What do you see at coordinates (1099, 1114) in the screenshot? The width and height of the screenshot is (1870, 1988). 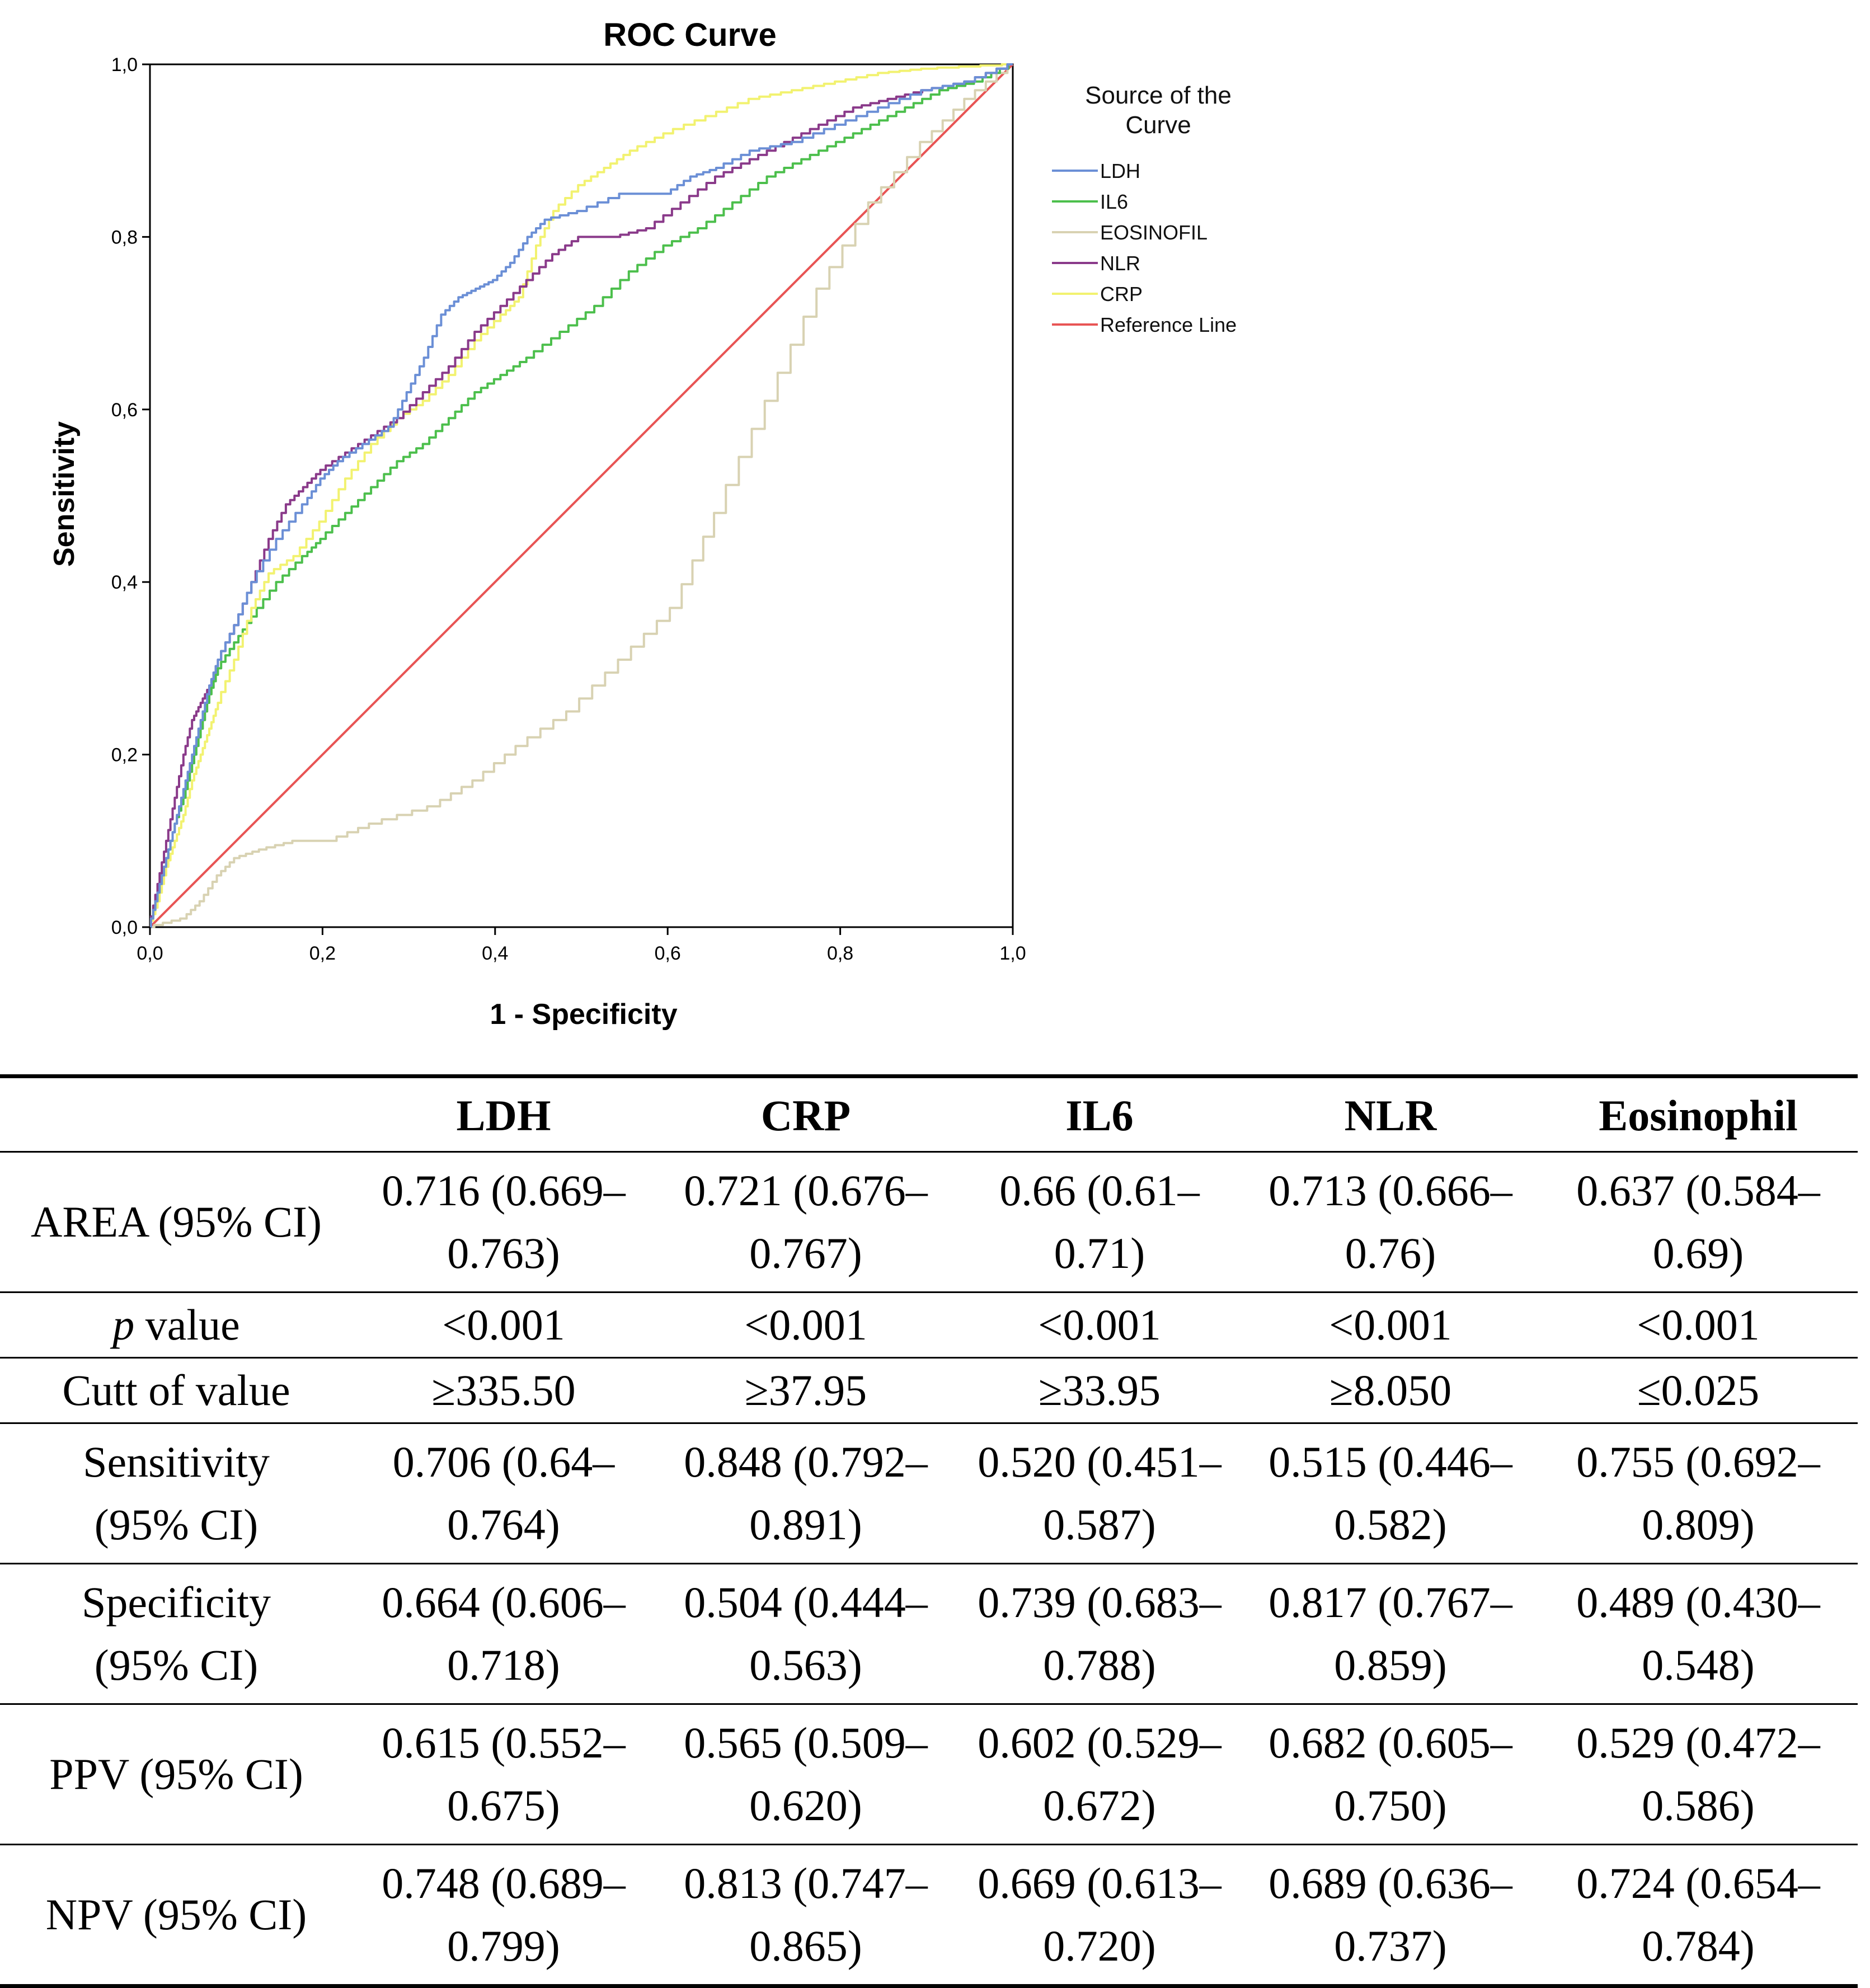 I see `header-cell: IL6` at bounding box center [1099, 1114].